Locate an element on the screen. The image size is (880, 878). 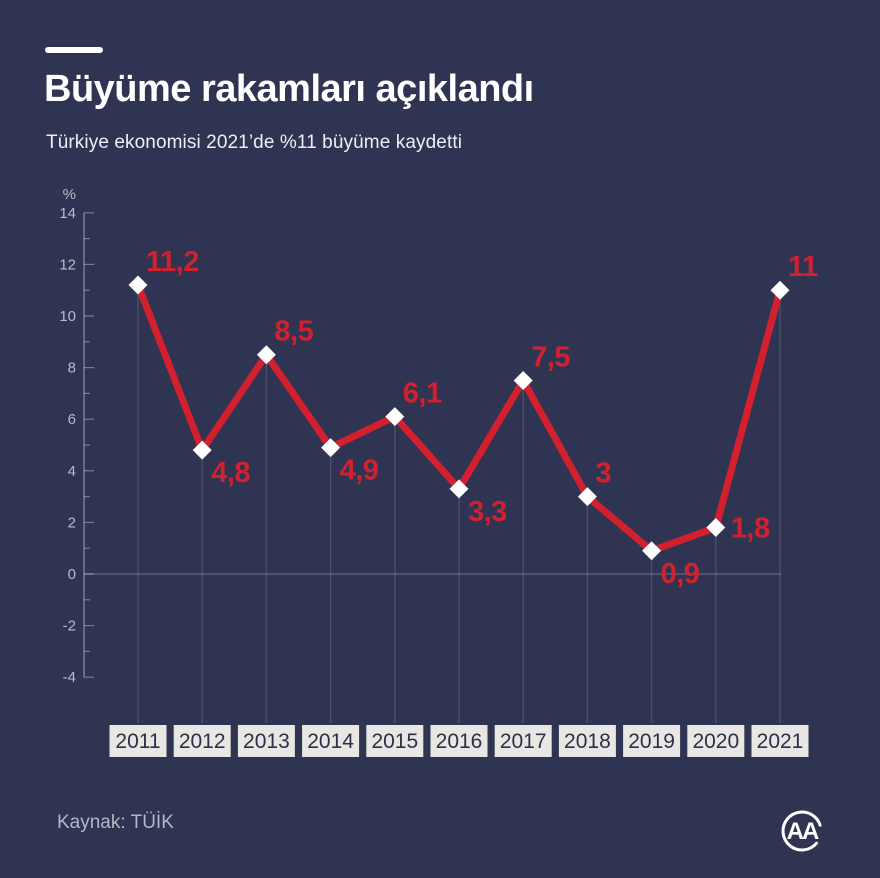
aa-logo-circle is located at coordinates (802, 831).